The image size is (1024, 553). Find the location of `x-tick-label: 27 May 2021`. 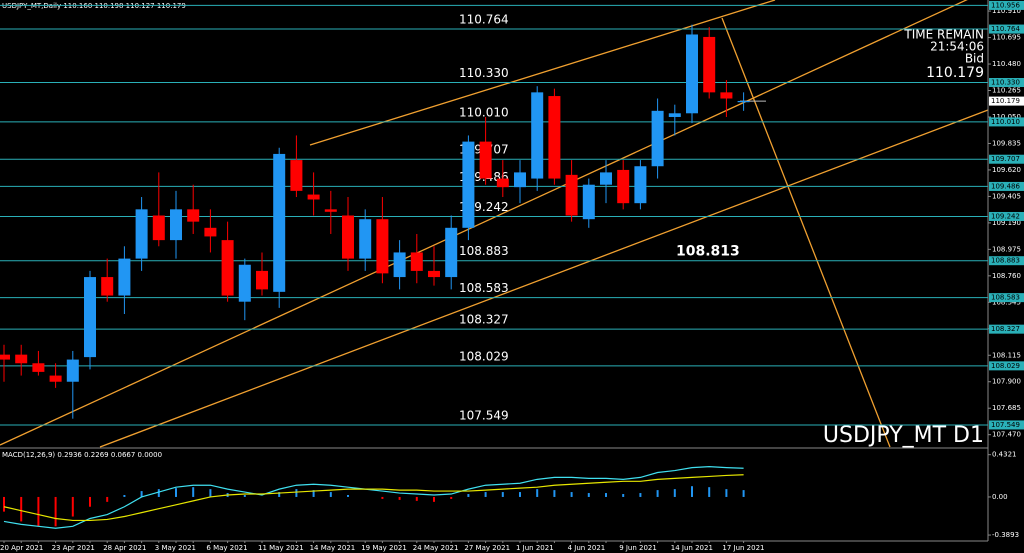

x-tick-label: 27 May 2021 is located at coordinates (487, 548).